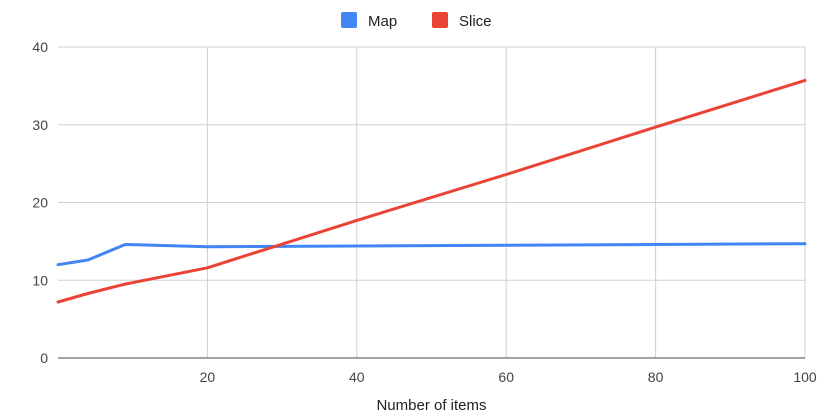 The height and width of the screenshot is (418, 823). Describe the element at coordinates (431, 254) in the screenshot. I see `series-line-map` at that location.